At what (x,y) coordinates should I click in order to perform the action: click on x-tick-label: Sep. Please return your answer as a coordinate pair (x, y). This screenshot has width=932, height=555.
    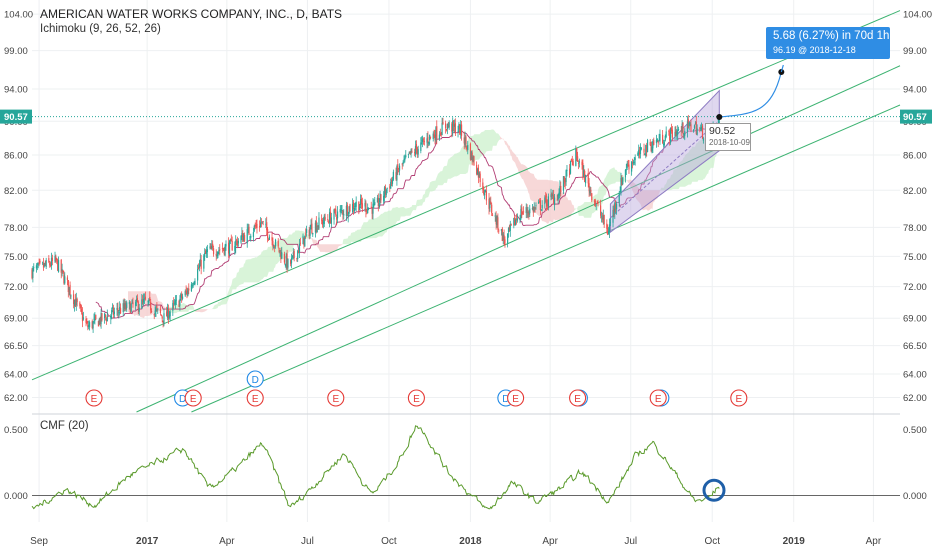
    Looking at the image, I should click on (39, 541).